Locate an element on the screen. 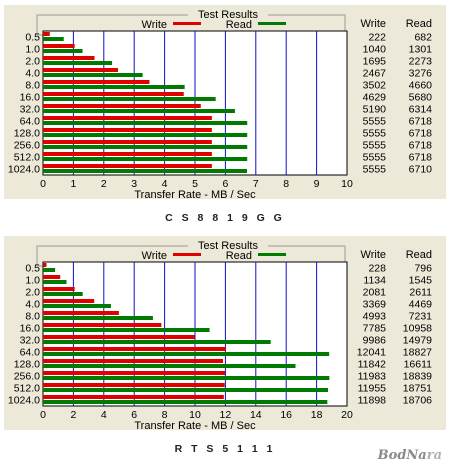  title-backdrop is located at coordinates (228, 14).